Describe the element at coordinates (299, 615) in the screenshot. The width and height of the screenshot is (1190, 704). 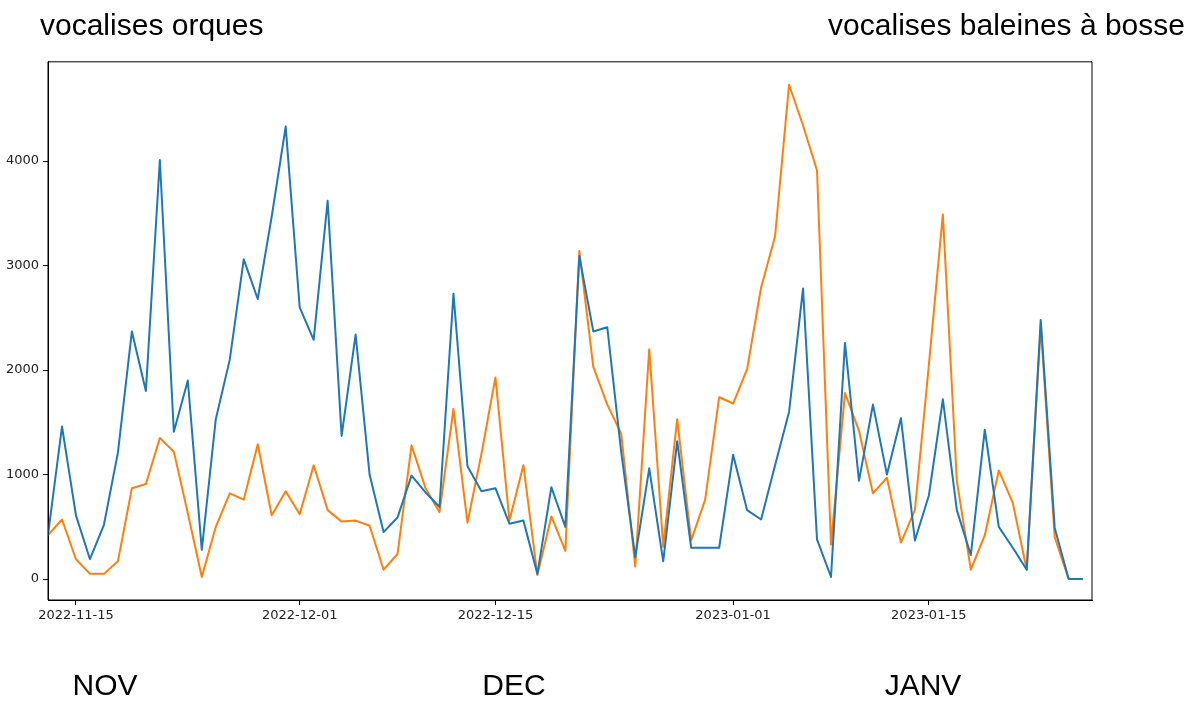
I see `x-tick-label: 2022-12-01` at that location.